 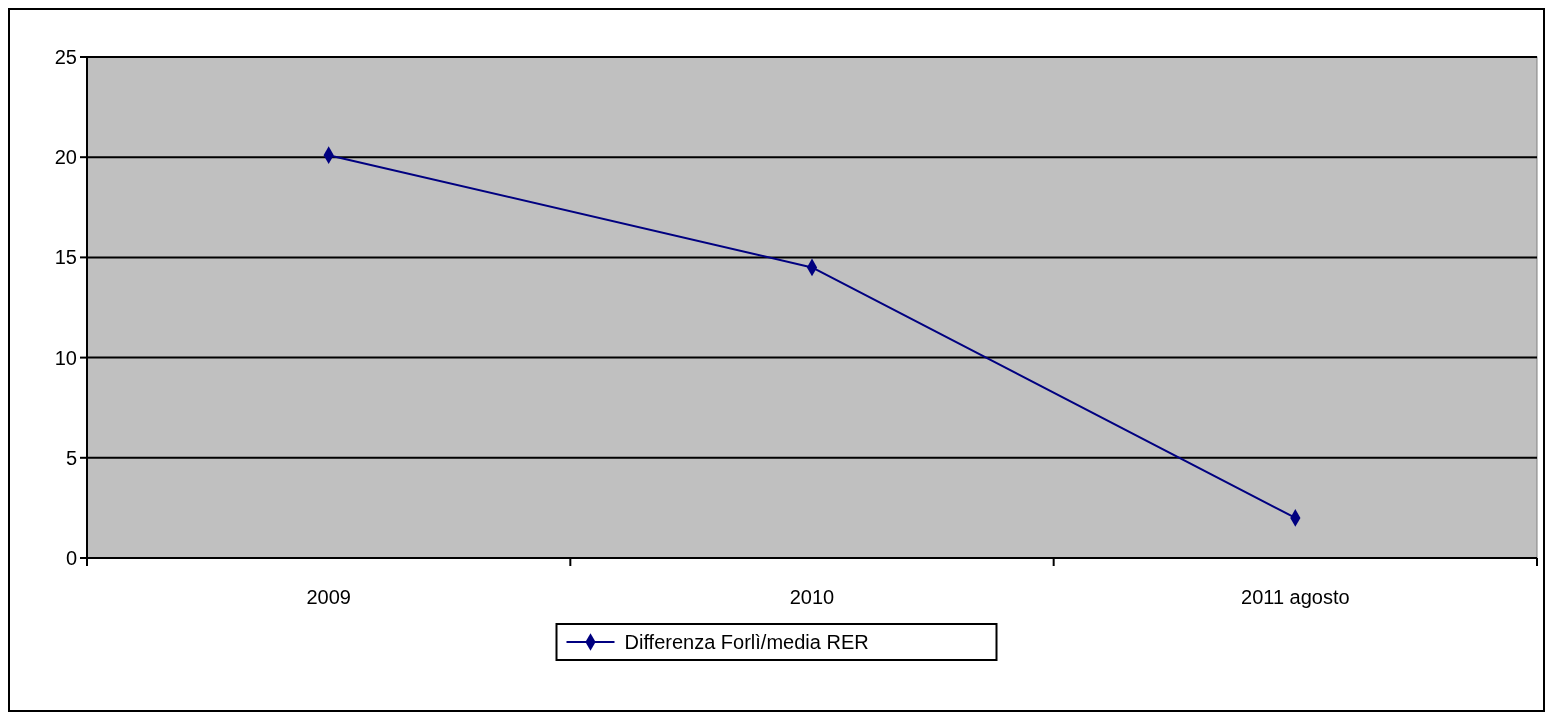 What do you see at coordinates (328, 597) in the screenshot?
I see `x-tick-label: 2009` at bounding box center [328, 597].